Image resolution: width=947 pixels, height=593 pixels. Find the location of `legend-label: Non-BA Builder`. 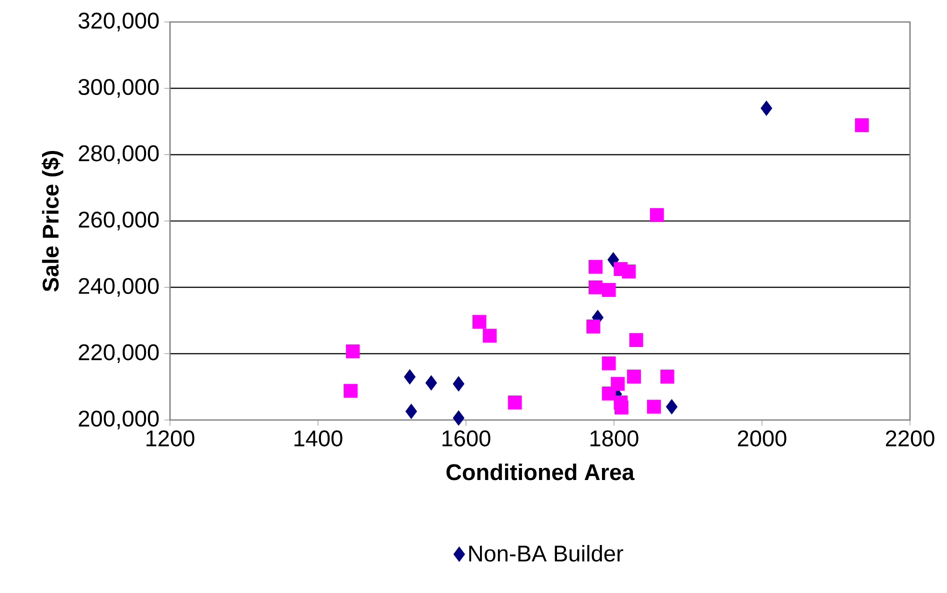

legend-label: Non-BA Builder is located at coordinates (546, 553).